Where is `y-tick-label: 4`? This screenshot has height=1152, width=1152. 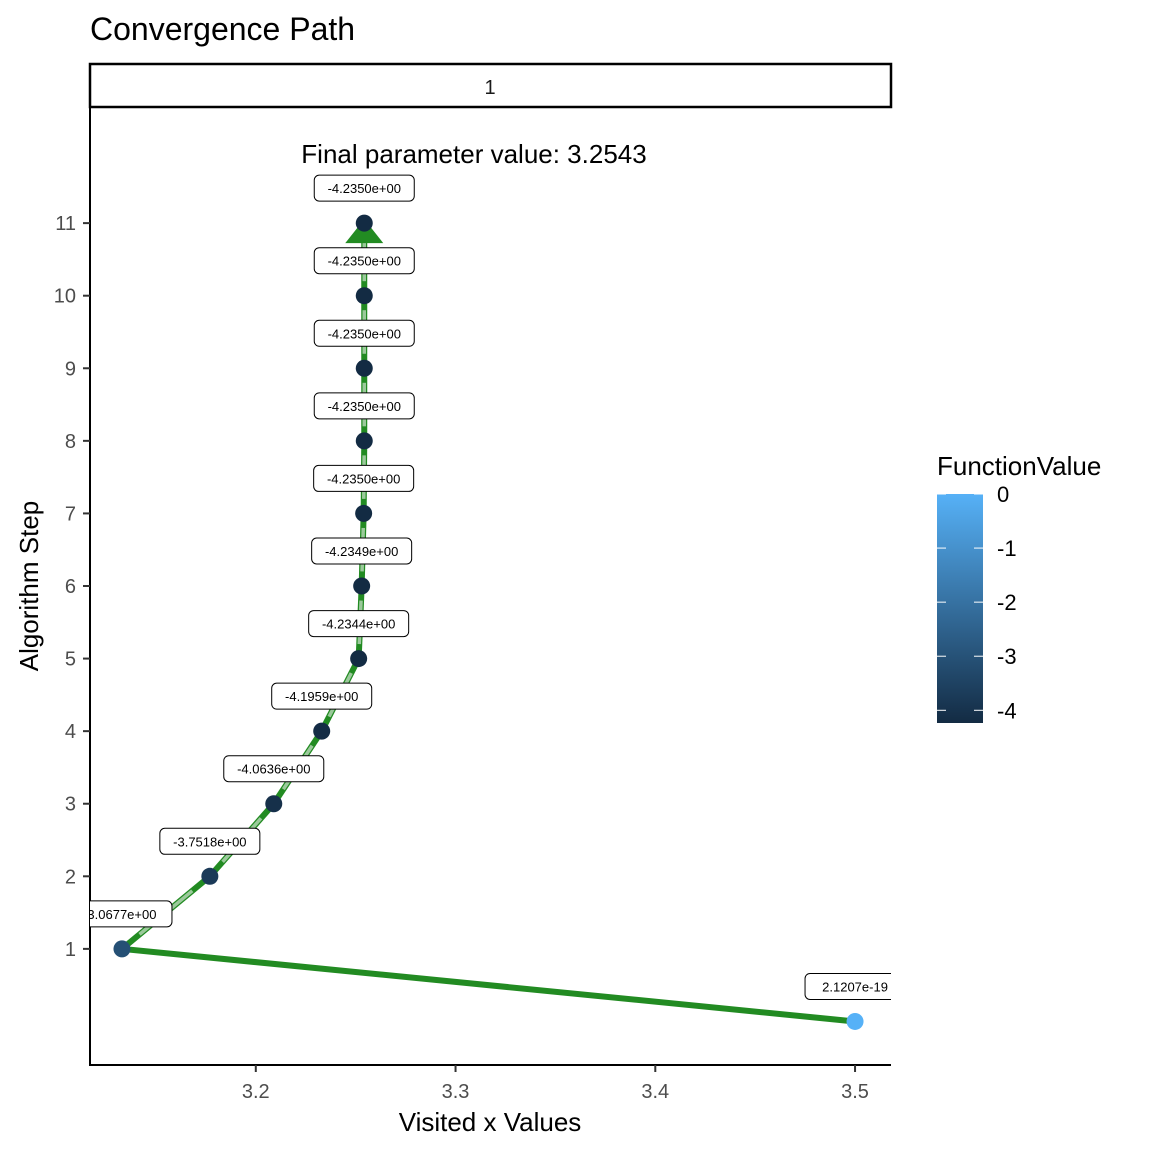 y-tick-label: 4 is located at coordinates (70, 732).